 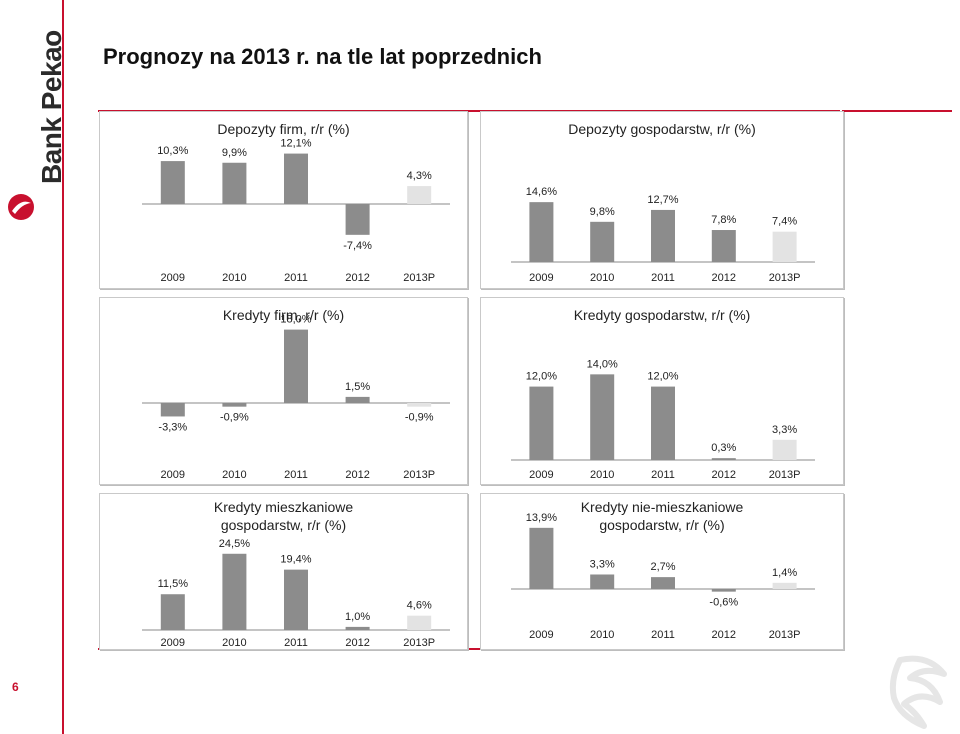 I want to click on data-label-2012: 0,3%, so click(x=723, y=448).